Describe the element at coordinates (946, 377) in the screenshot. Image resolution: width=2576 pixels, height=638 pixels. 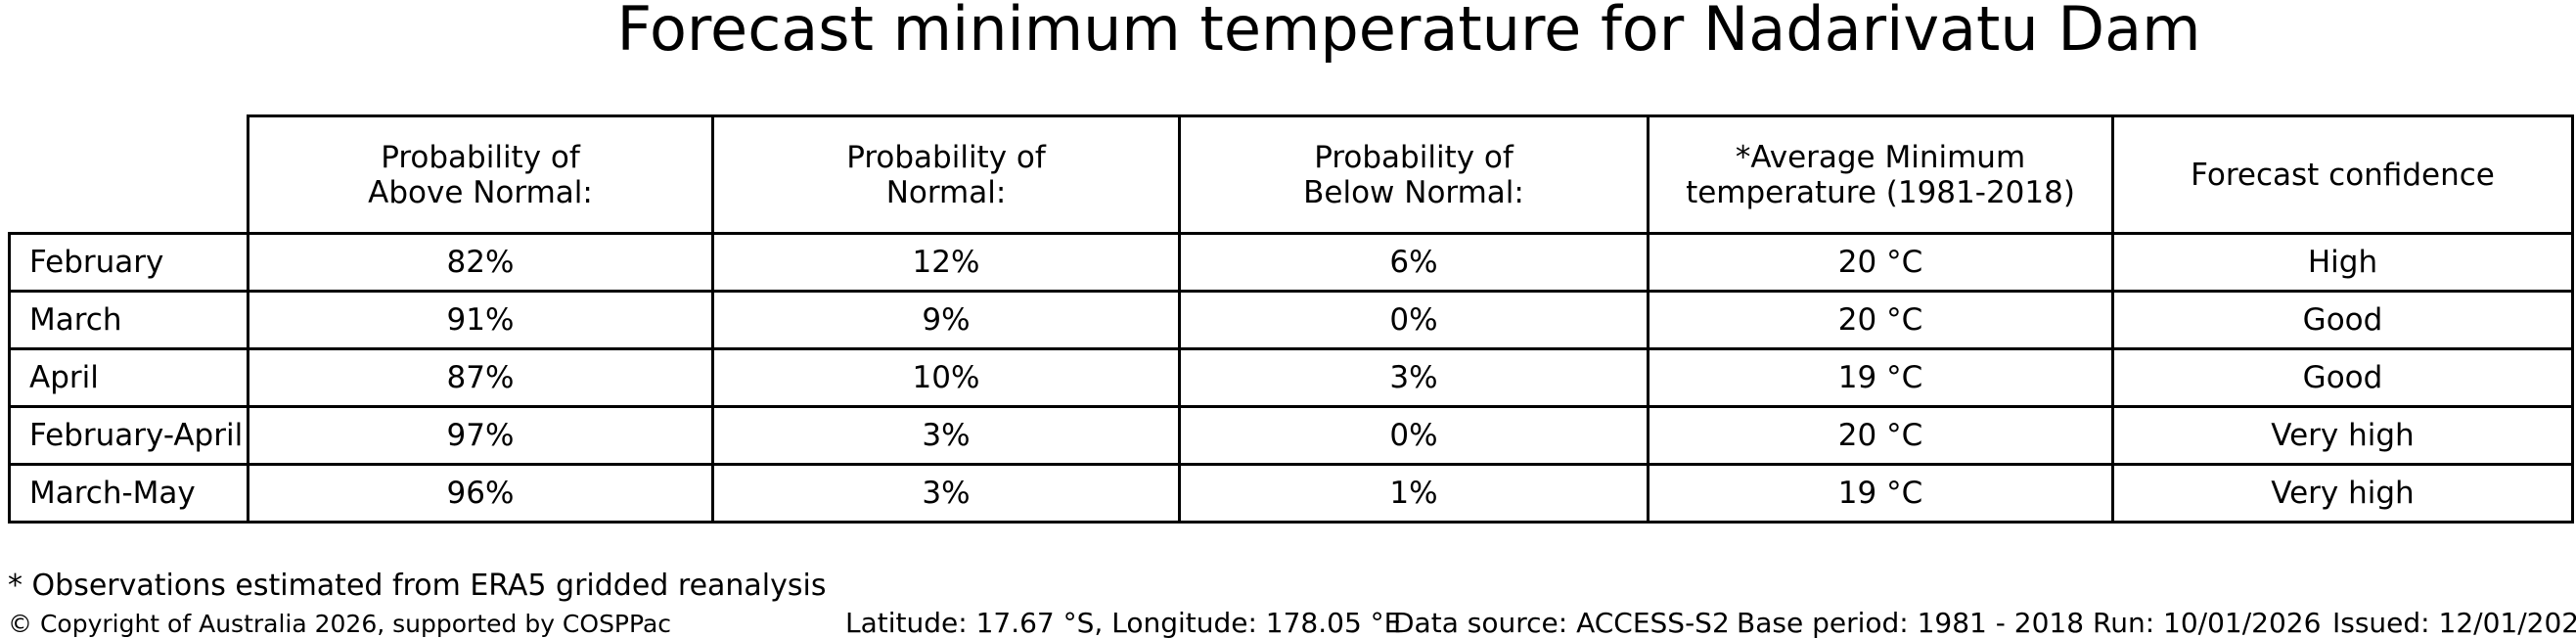
I see `table-cell: 10%` at that location.